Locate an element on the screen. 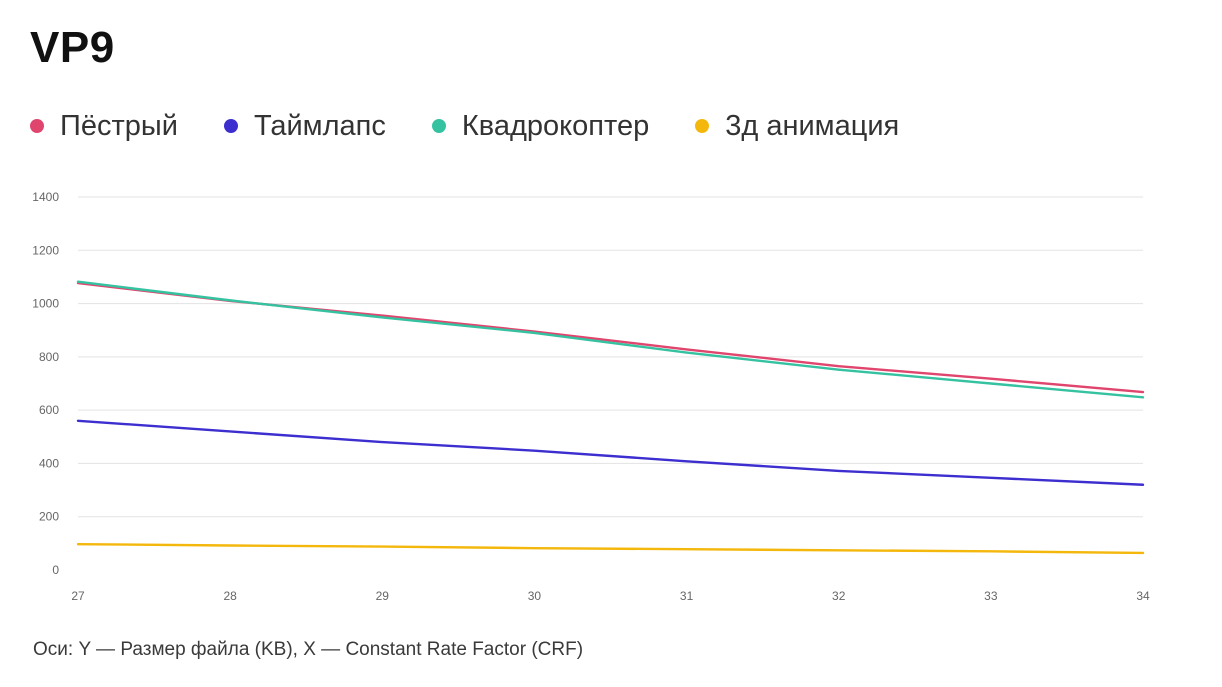  legend-item-pestry: Пёстрый is located at coordinates (104, 126).